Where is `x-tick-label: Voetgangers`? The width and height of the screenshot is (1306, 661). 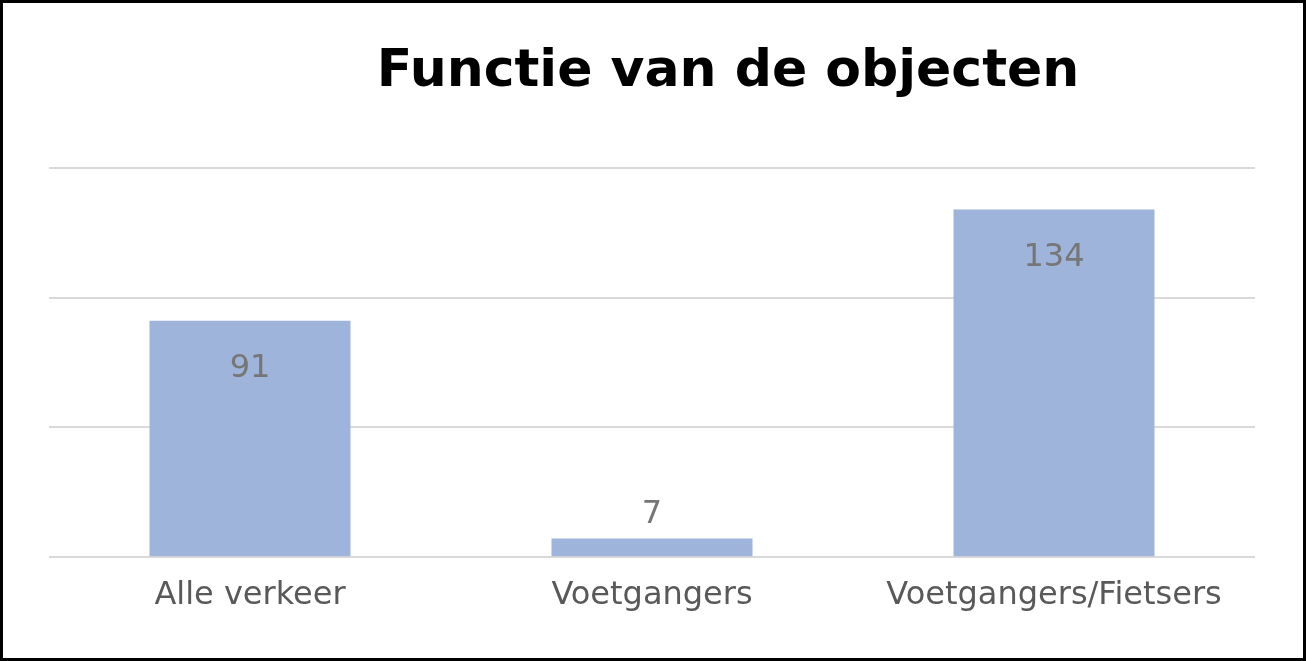
x-tick-label: Voetgangers is located at coordinates (652, 593).